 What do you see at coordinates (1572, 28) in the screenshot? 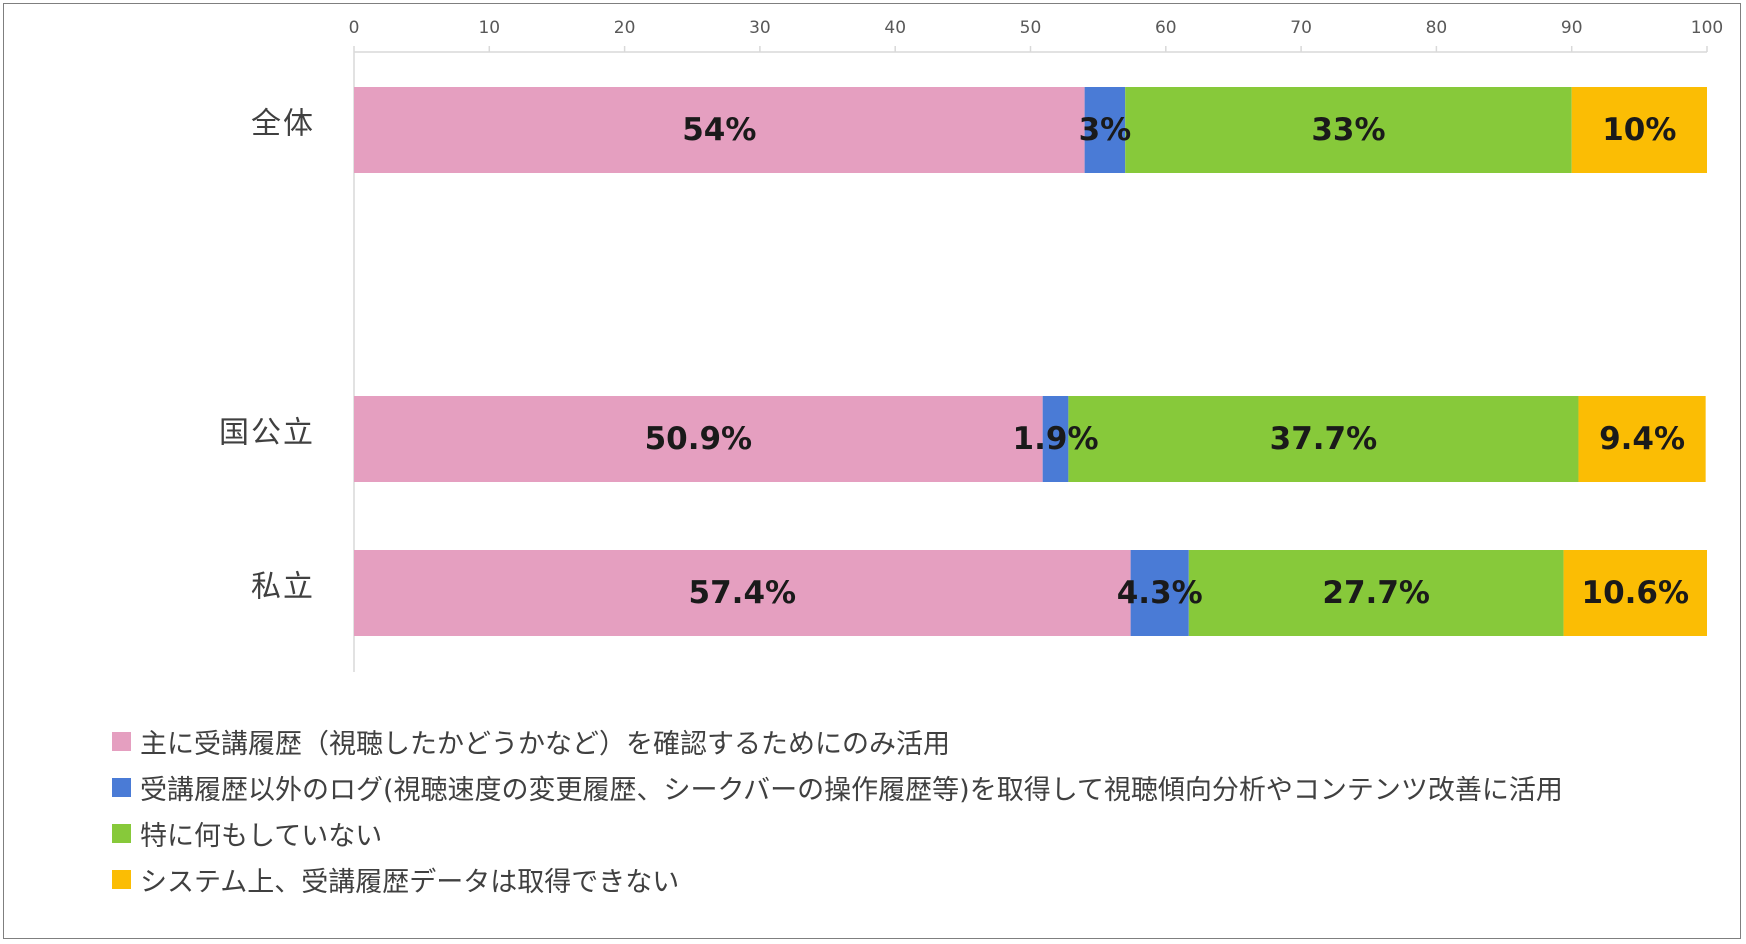
I see `x-tick-label: 90` at bounding box center [1572, 28].